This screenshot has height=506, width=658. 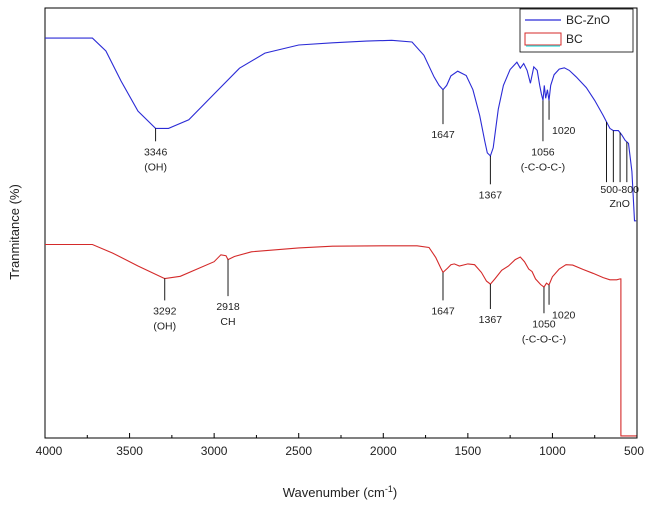 I want to click on peak-label: 3292, so click(x=165, y=311).